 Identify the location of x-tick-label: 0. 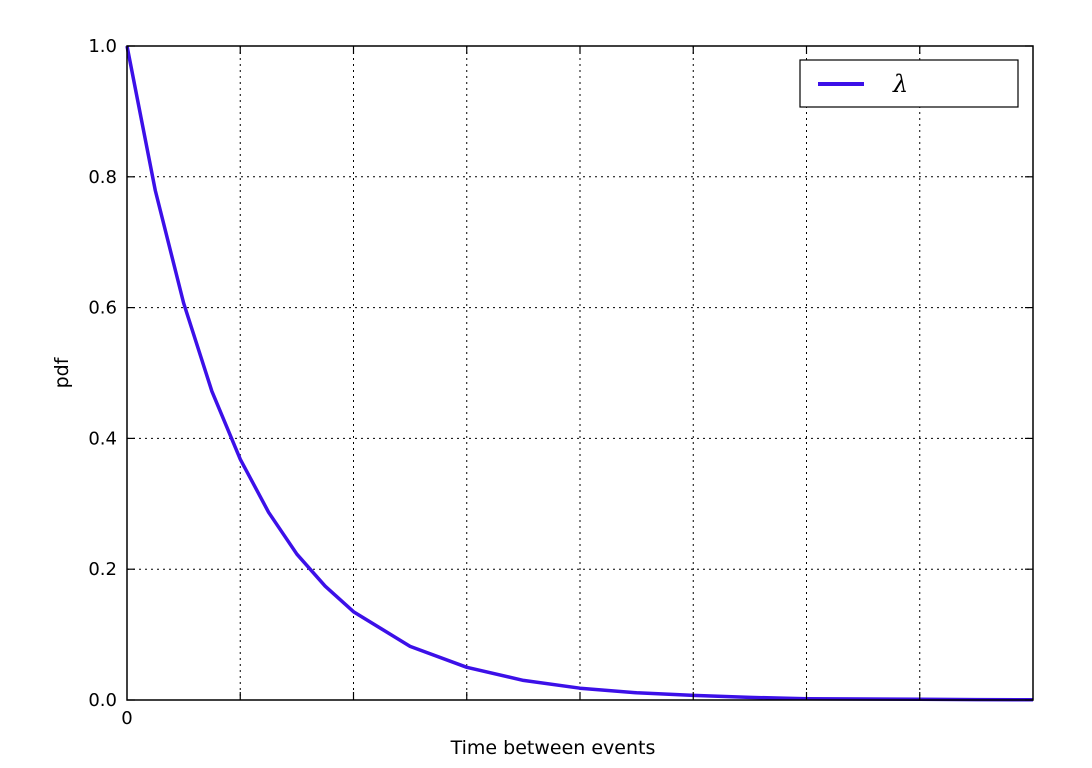
(126, 718).